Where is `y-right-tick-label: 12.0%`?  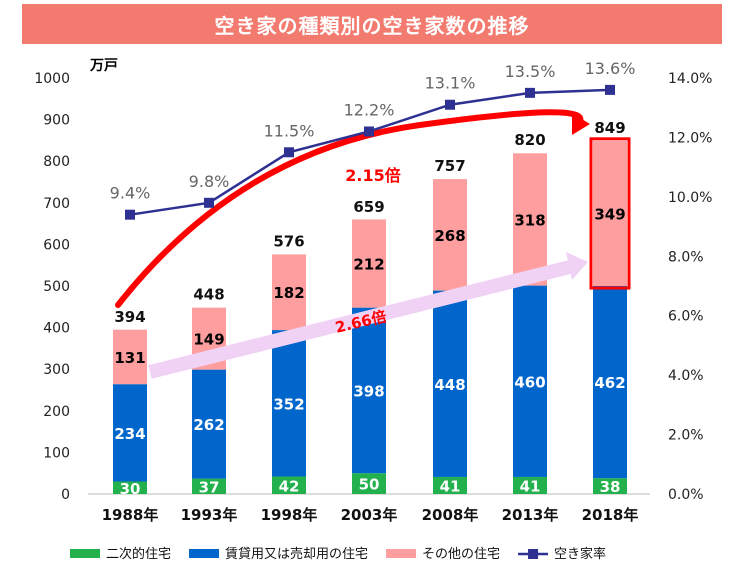
y-right-tick-label: 12.0% is located at coordinates (690, 138).